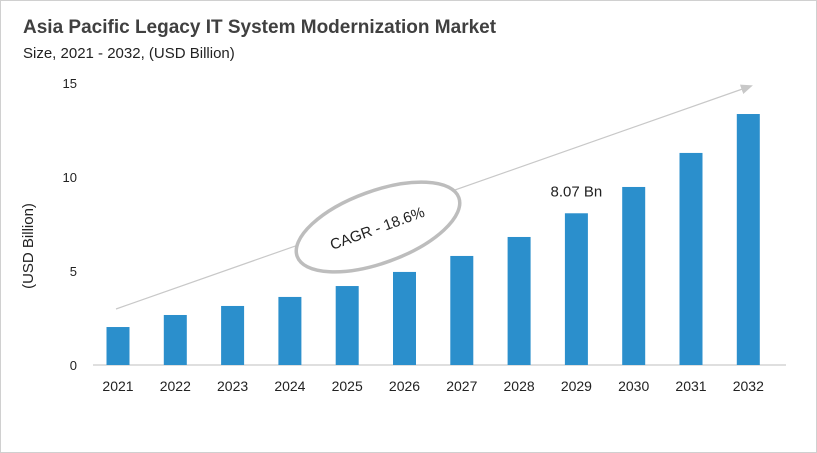 The width and height of the screenshot is (817, 453). What do you see at coordinates (690, 386) in the screenshot?
I see `x-tick-label: 2031` at bounding box center [690, 386].